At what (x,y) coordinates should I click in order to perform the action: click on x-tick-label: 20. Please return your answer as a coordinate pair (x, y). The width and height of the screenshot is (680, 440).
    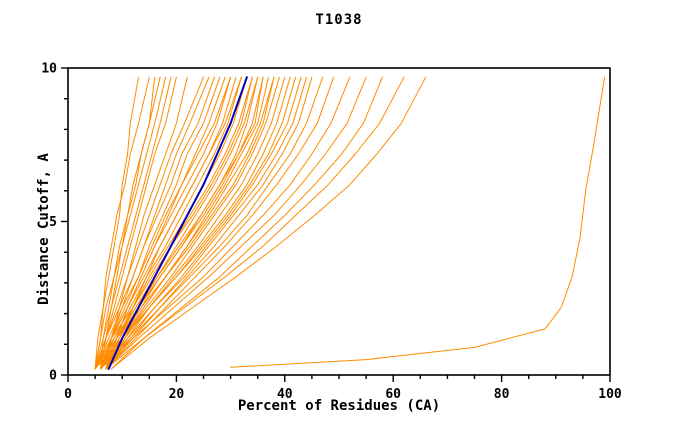
    Looking at the image, I should click on (177, 394).